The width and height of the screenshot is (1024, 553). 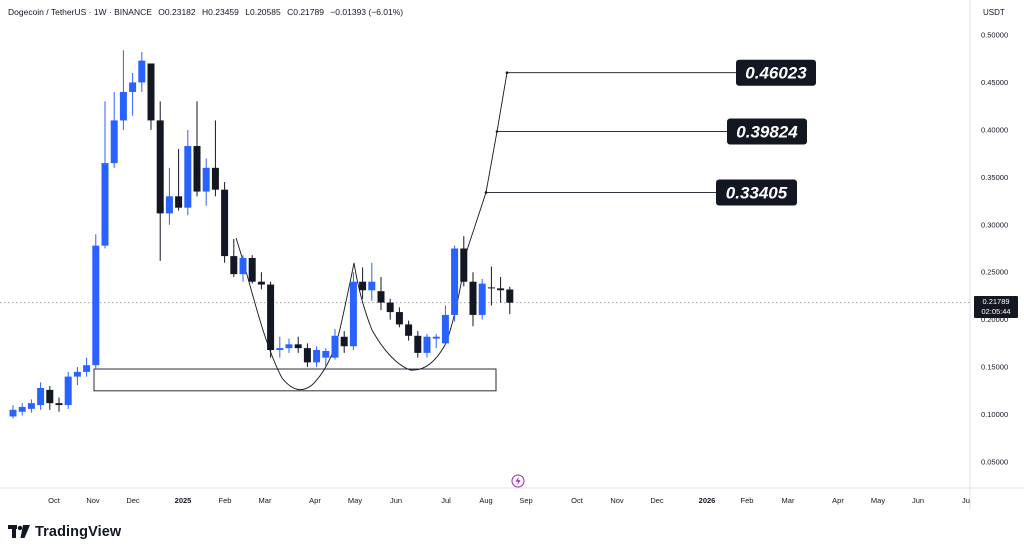 What do you see at coordinates (54, 500) in the screenshot?
I see `x-tick-label: Oct` at bounding box center [54, 500].